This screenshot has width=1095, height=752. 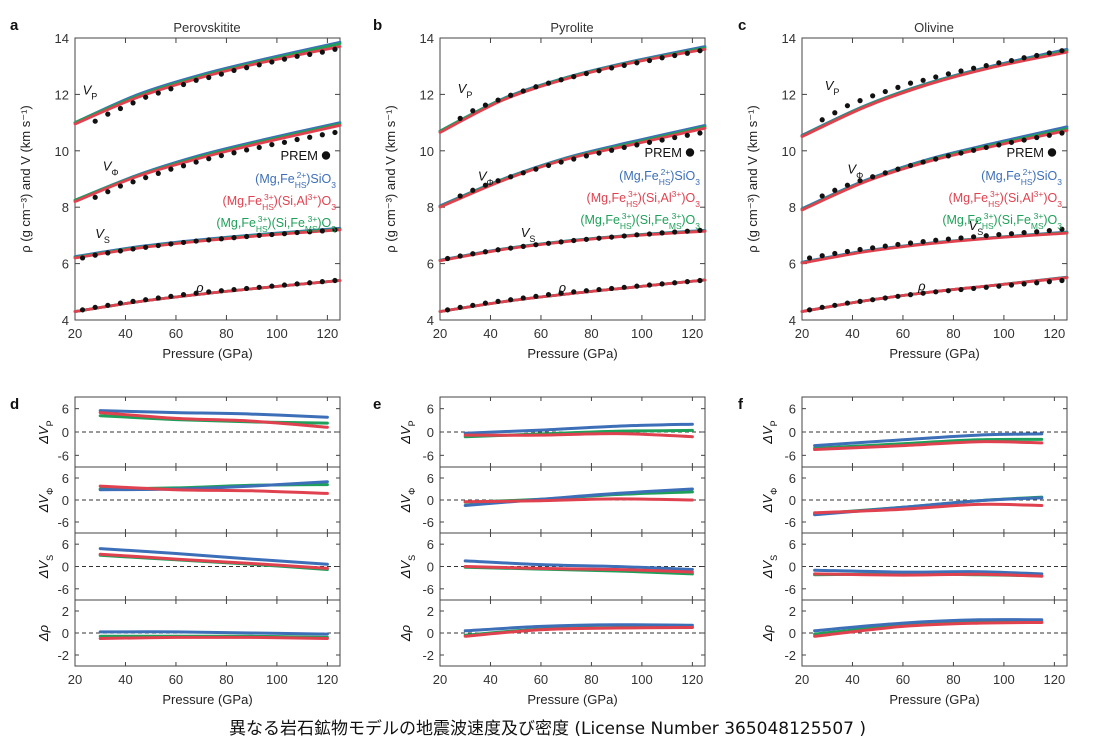 What do you see at coordinates (802, 679) in the screenshot?
I see `x-tick-label: 20` at bounding box center [802, 679].